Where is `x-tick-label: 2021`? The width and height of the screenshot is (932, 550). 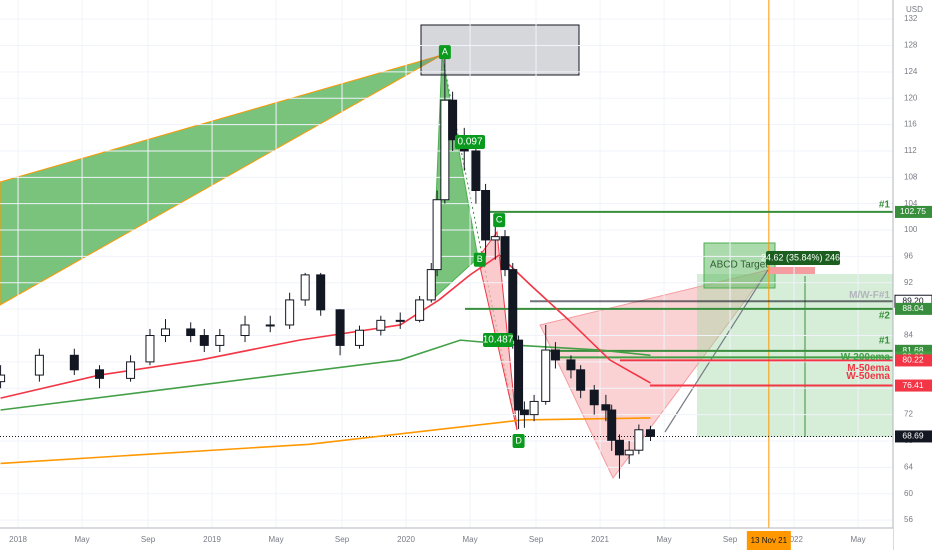
x-tick-label: 2021 is located at coordinates (600, 539).